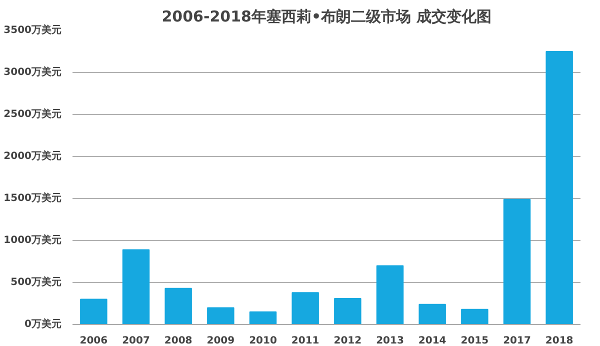  I want to click on y-tick-label: 2500万美元, so click(33, 114).